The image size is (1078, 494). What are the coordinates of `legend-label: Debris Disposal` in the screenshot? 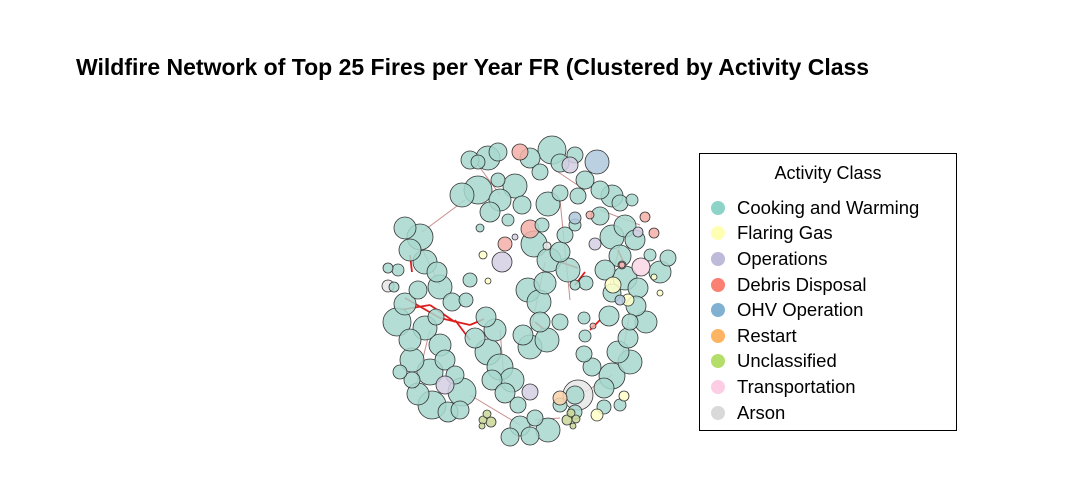 It's located at (802, 284).